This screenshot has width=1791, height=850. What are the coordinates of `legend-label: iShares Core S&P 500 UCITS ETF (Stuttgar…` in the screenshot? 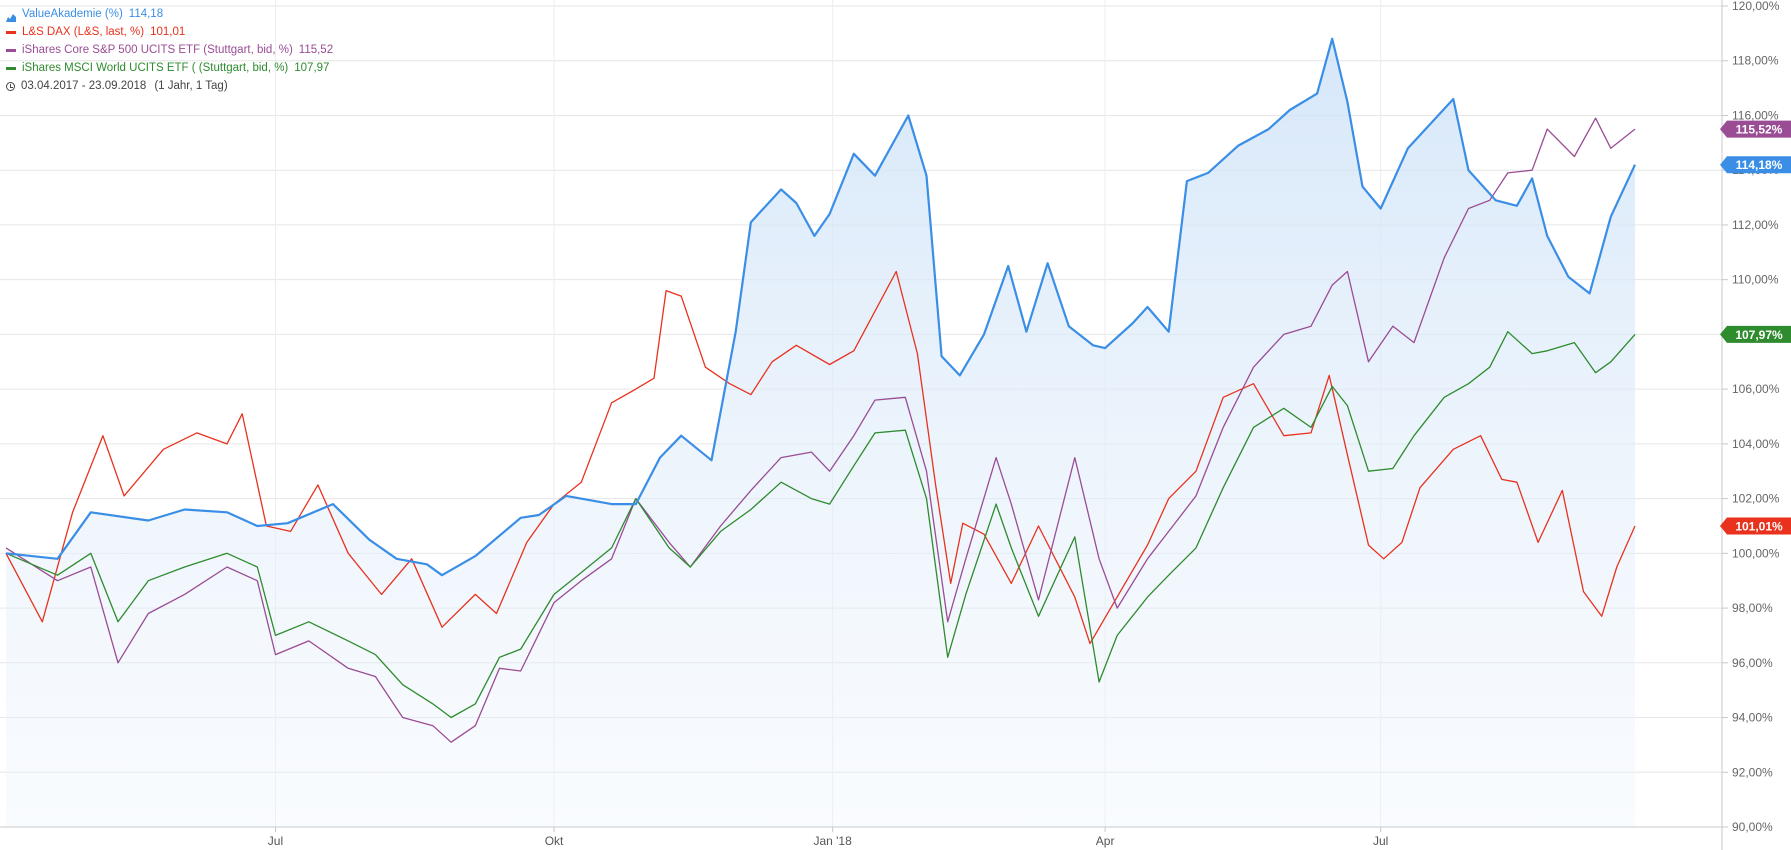 It's located at (157, 50).